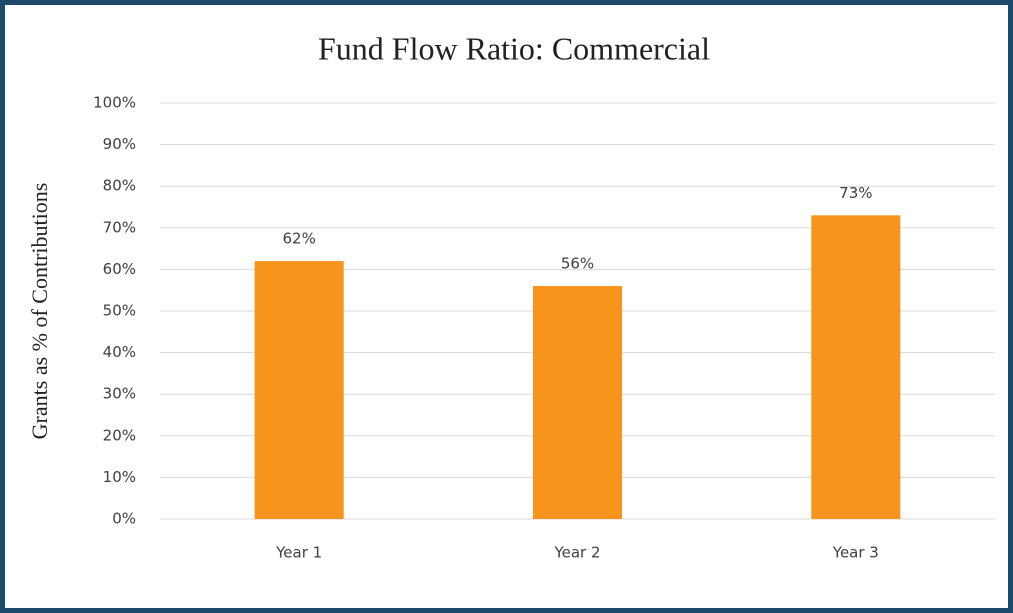  What do you see at coordinates (119, 394) in the screenshot?
I see `y-tick-label: 30%` at bounding box center [119, 394].